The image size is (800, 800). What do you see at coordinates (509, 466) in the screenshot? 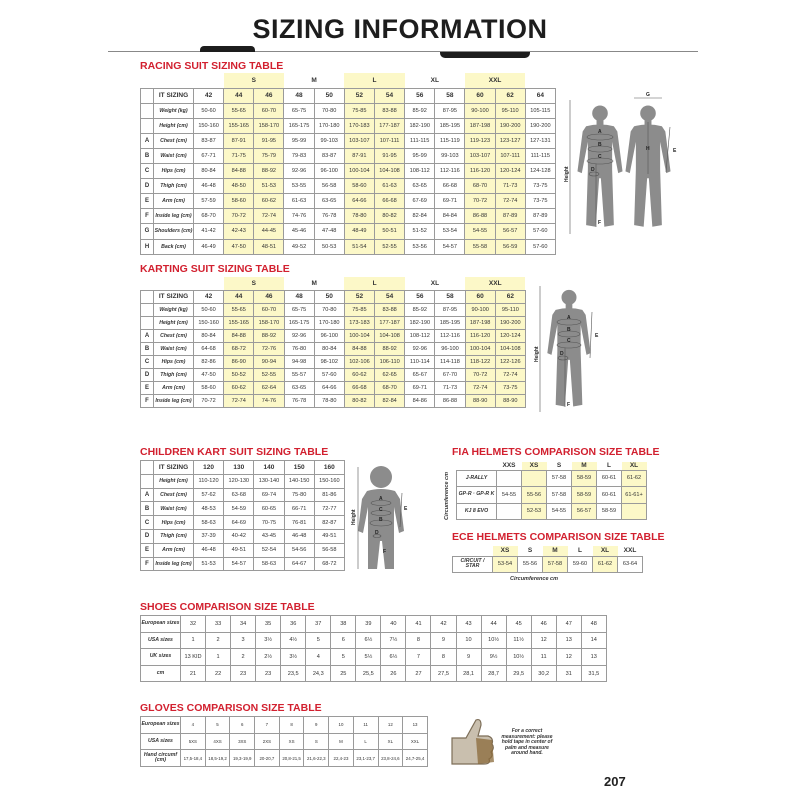
I see `size-column-header: XXS` at bounding box center [509, 466].